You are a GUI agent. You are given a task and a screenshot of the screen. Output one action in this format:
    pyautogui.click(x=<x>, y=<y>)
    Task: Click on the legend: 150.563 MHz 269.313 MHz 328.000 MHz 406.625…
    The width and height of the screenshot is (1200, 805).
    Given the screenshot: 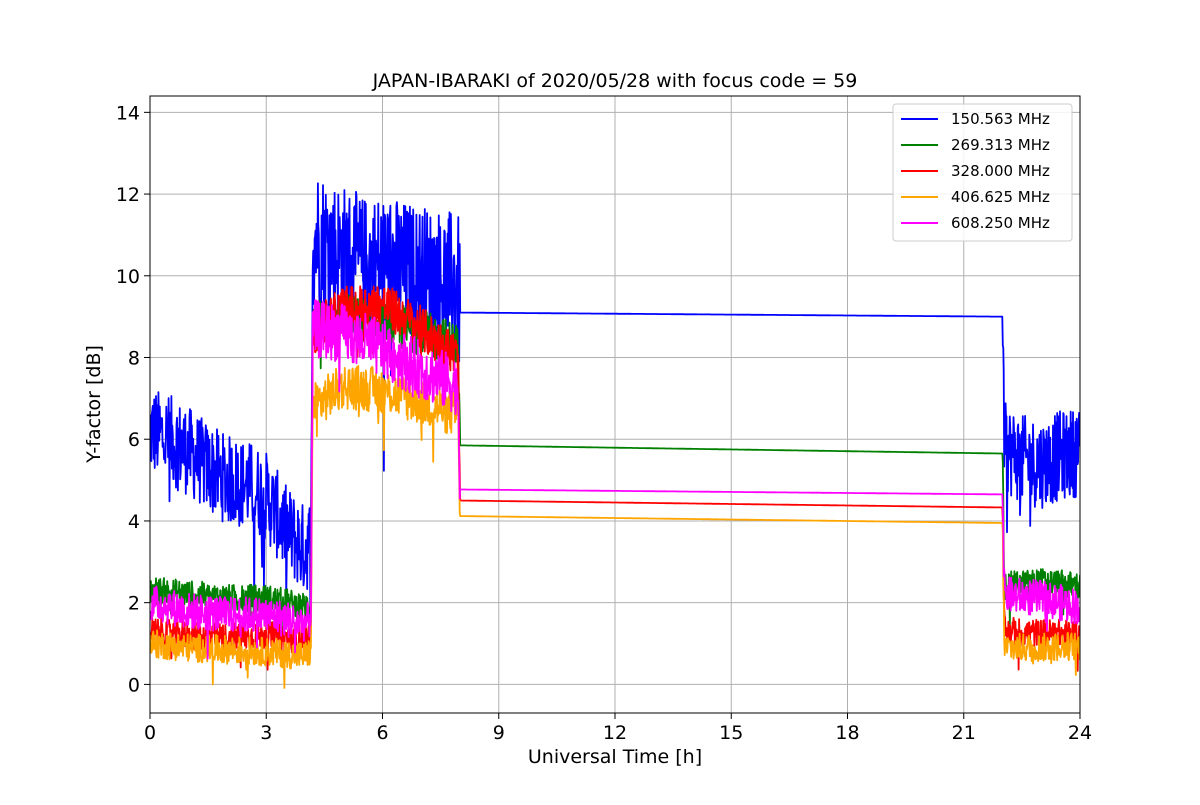 What is the action you would take?
    pyautogui.click(x=982, y=172)
    